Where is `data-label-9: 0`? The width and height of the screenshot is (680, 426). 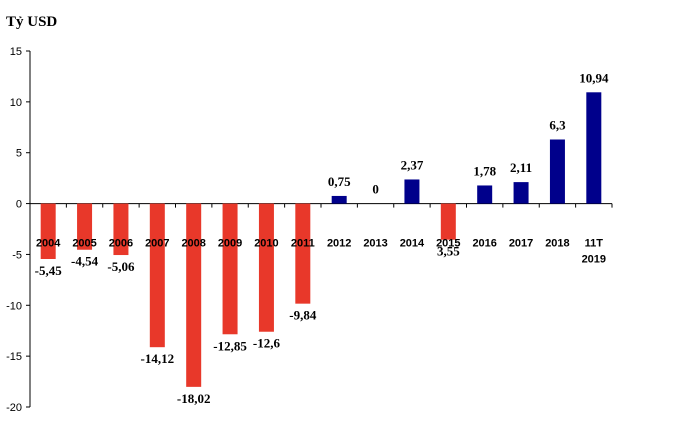
data-label-9: 0 is located at coordinates (375, 189).